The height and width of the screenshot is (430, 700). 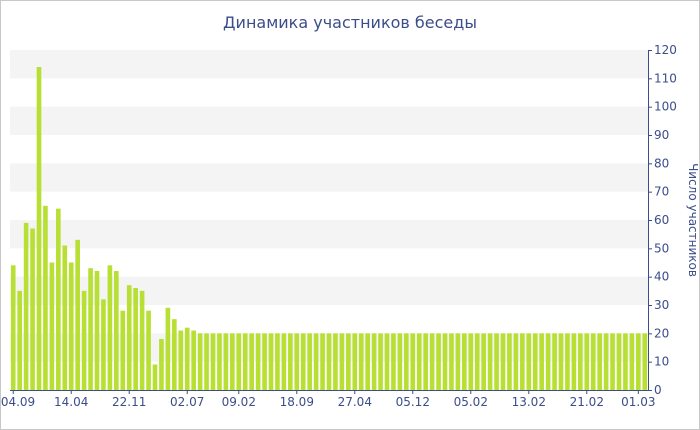 What do you see at coordinates (662, 220) in the screenshot?
I see `y-tick-labels: 0 10 20 30 40 50 60 70 80 90 100 110 120` at bounding box center [662, 220].